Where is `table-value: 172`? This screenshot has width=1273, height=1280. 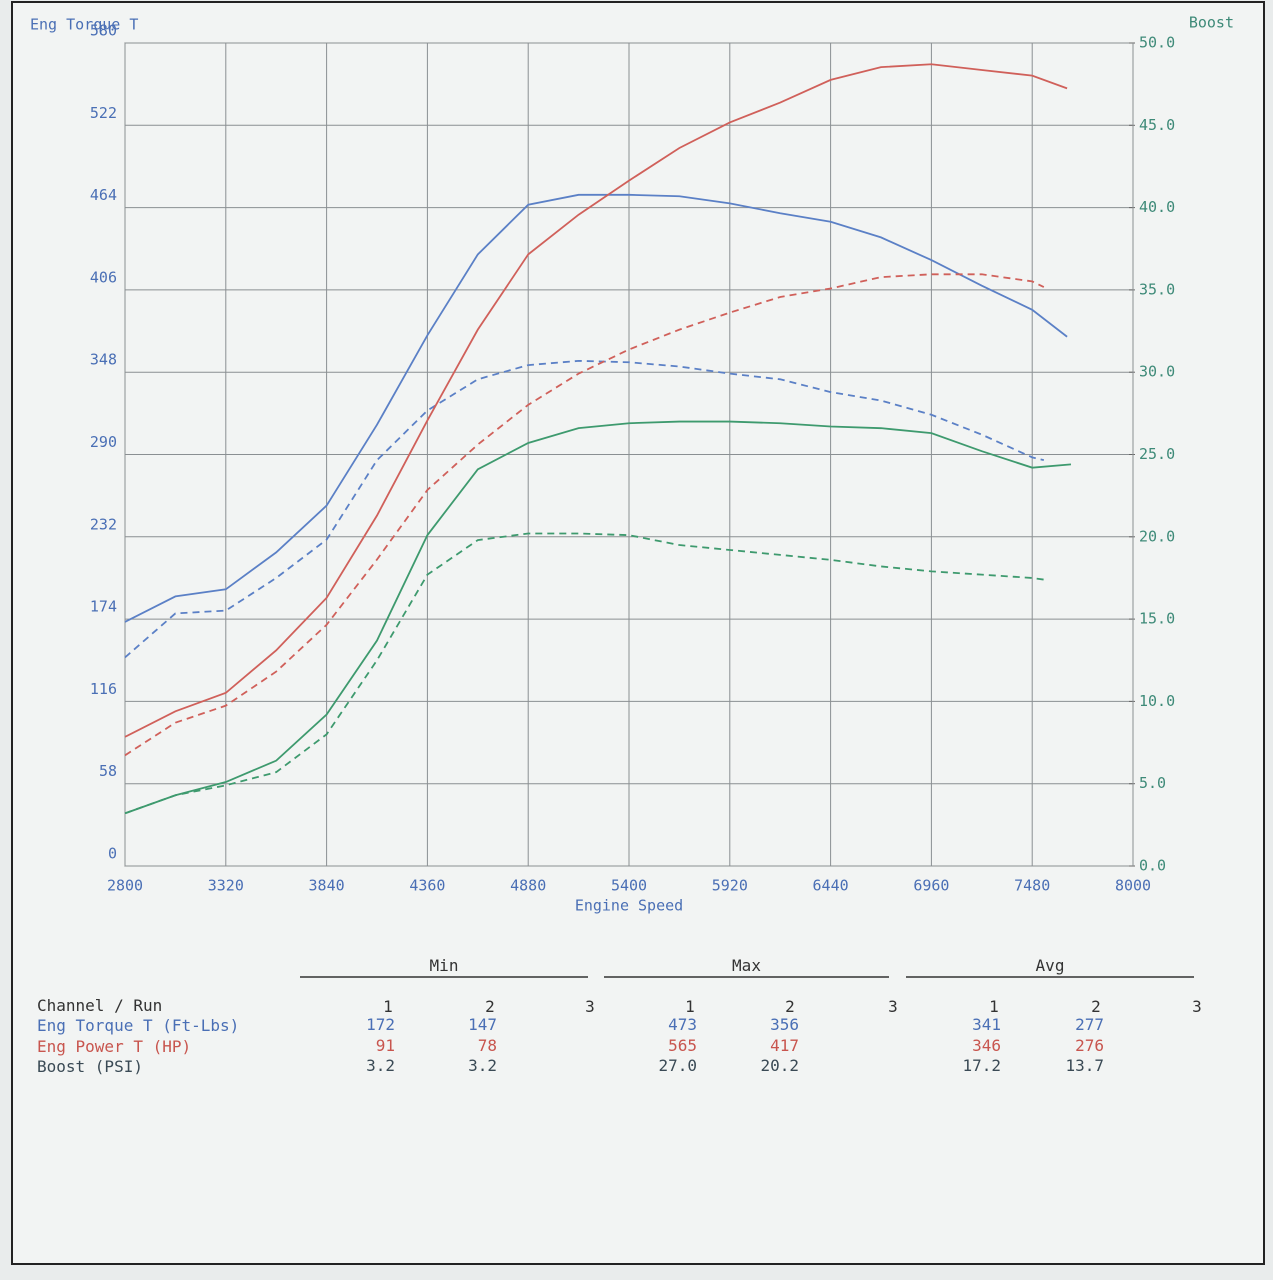
table-value: 172 is located at coordinates (380, 1024).